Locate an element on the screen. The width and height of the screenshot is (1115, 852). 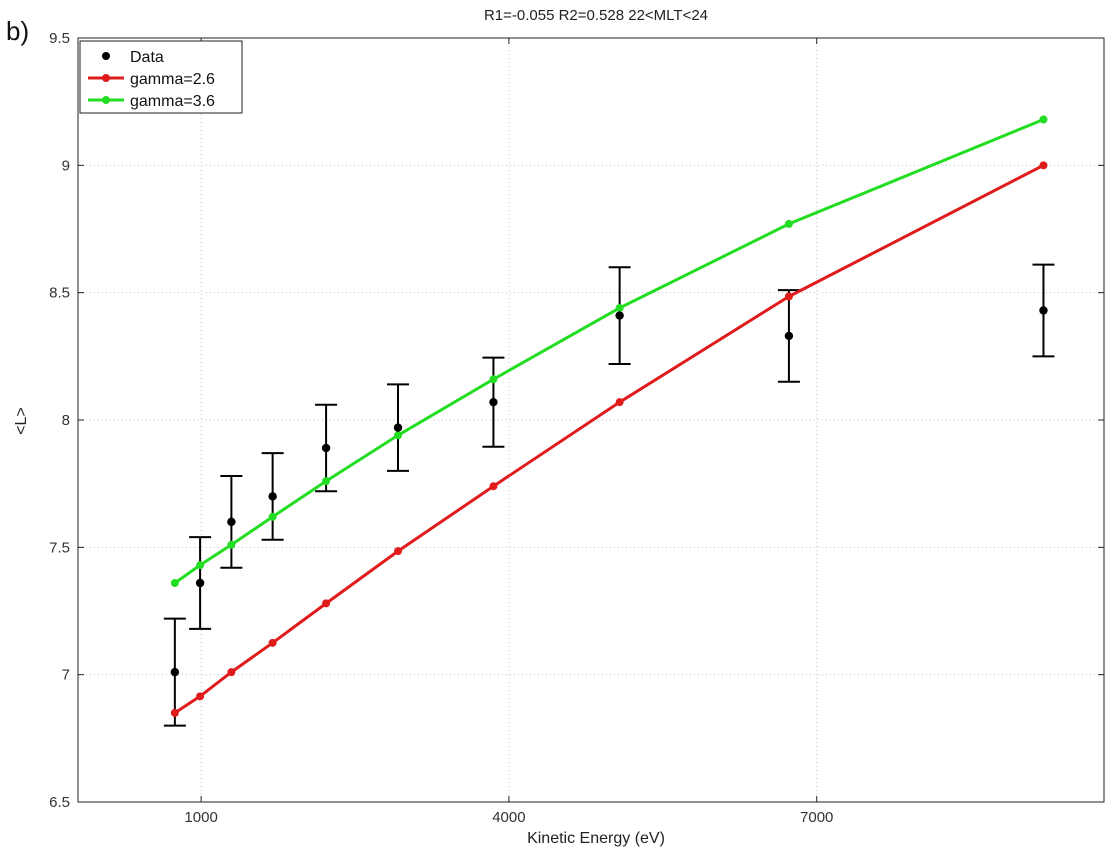
x-tick-label: 1000 is located at coordinates (200, 817).